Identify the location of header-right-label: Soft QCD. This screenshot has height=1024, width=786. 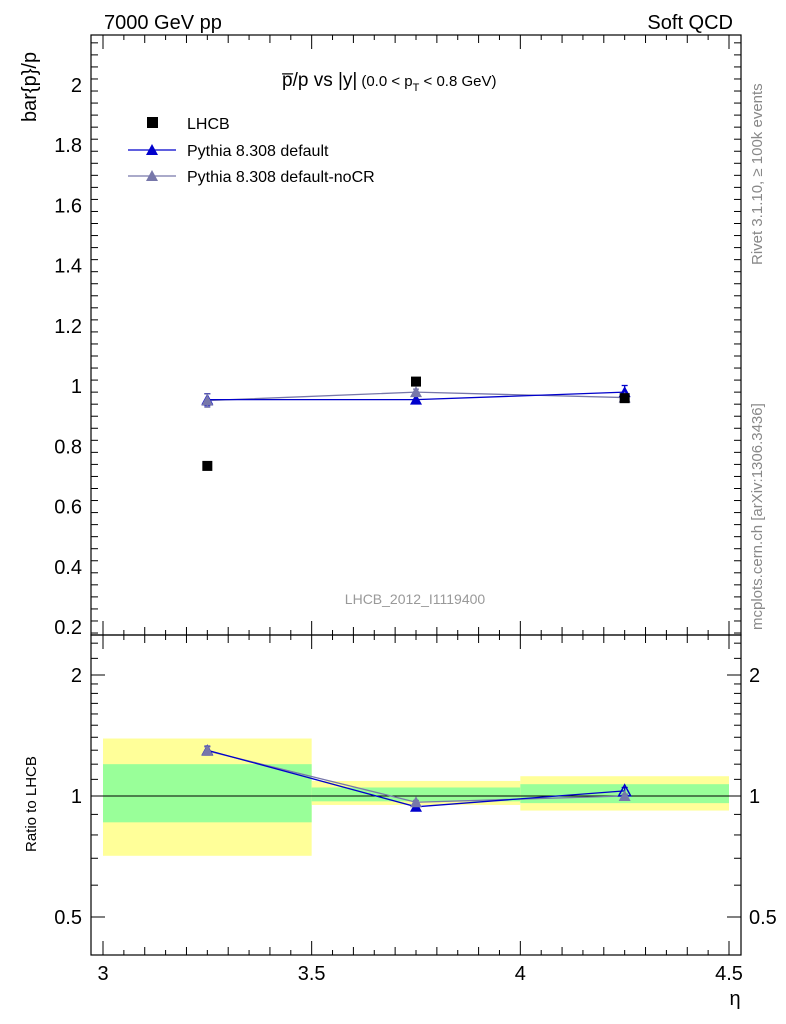
(690, 23).